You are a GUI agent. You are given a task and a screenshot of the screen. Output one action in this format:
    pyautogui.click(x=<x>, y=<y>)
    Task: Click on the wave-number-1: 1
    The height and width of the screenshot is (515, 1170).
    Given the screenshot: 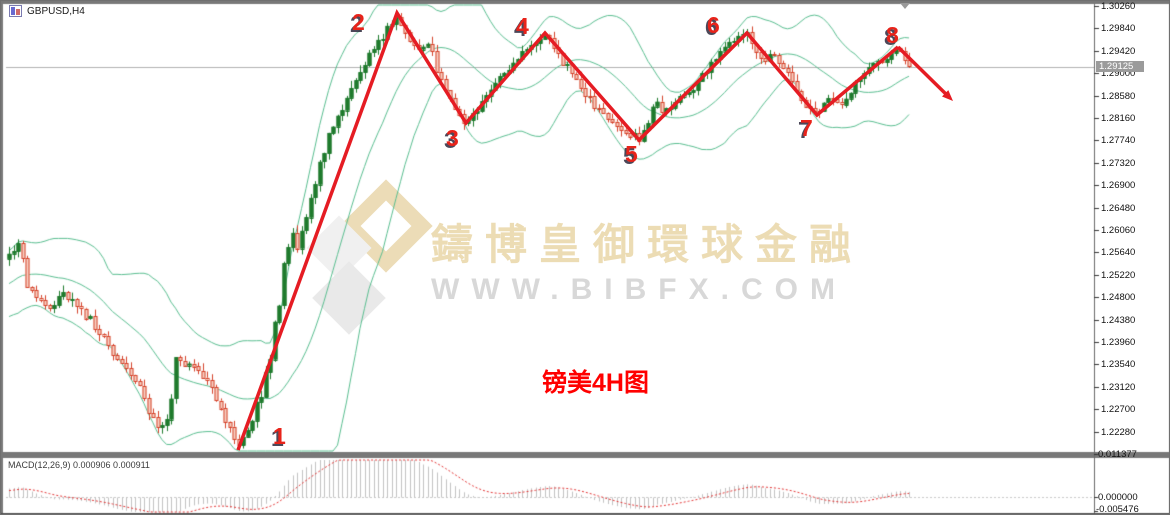 What is the action you would take?
    pyautogui.click(x=279, y=436)
    